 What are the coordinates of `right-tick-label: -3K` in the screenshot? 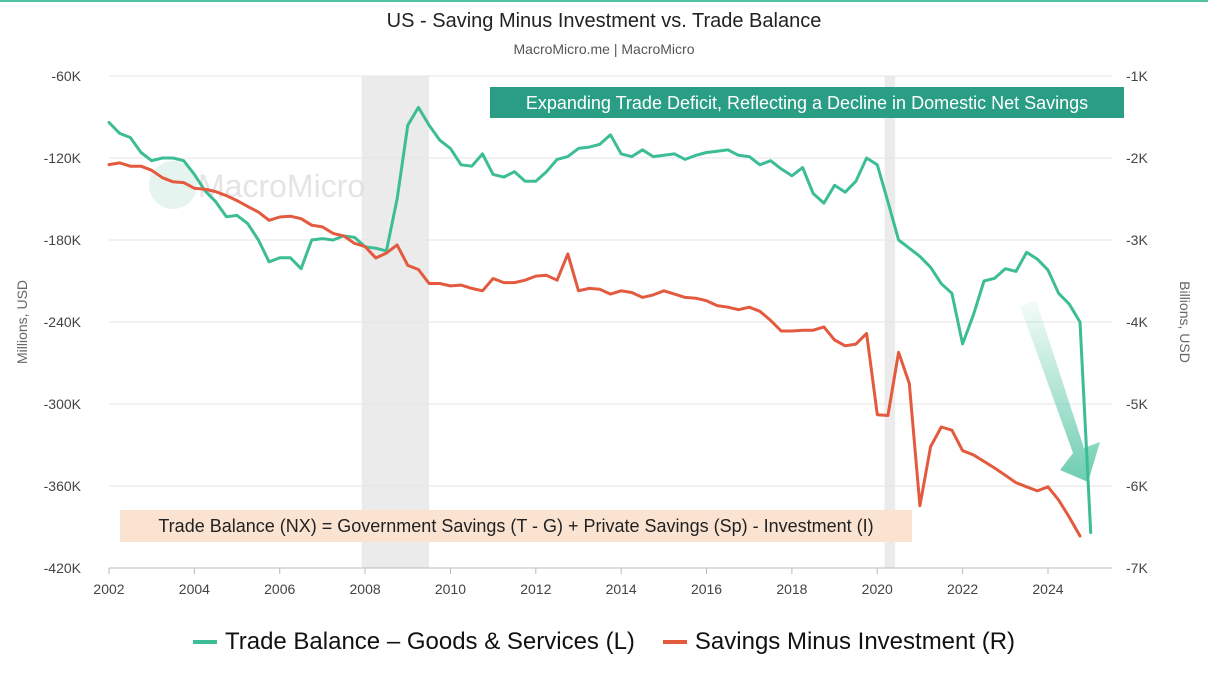 It's located at (1137, 240).